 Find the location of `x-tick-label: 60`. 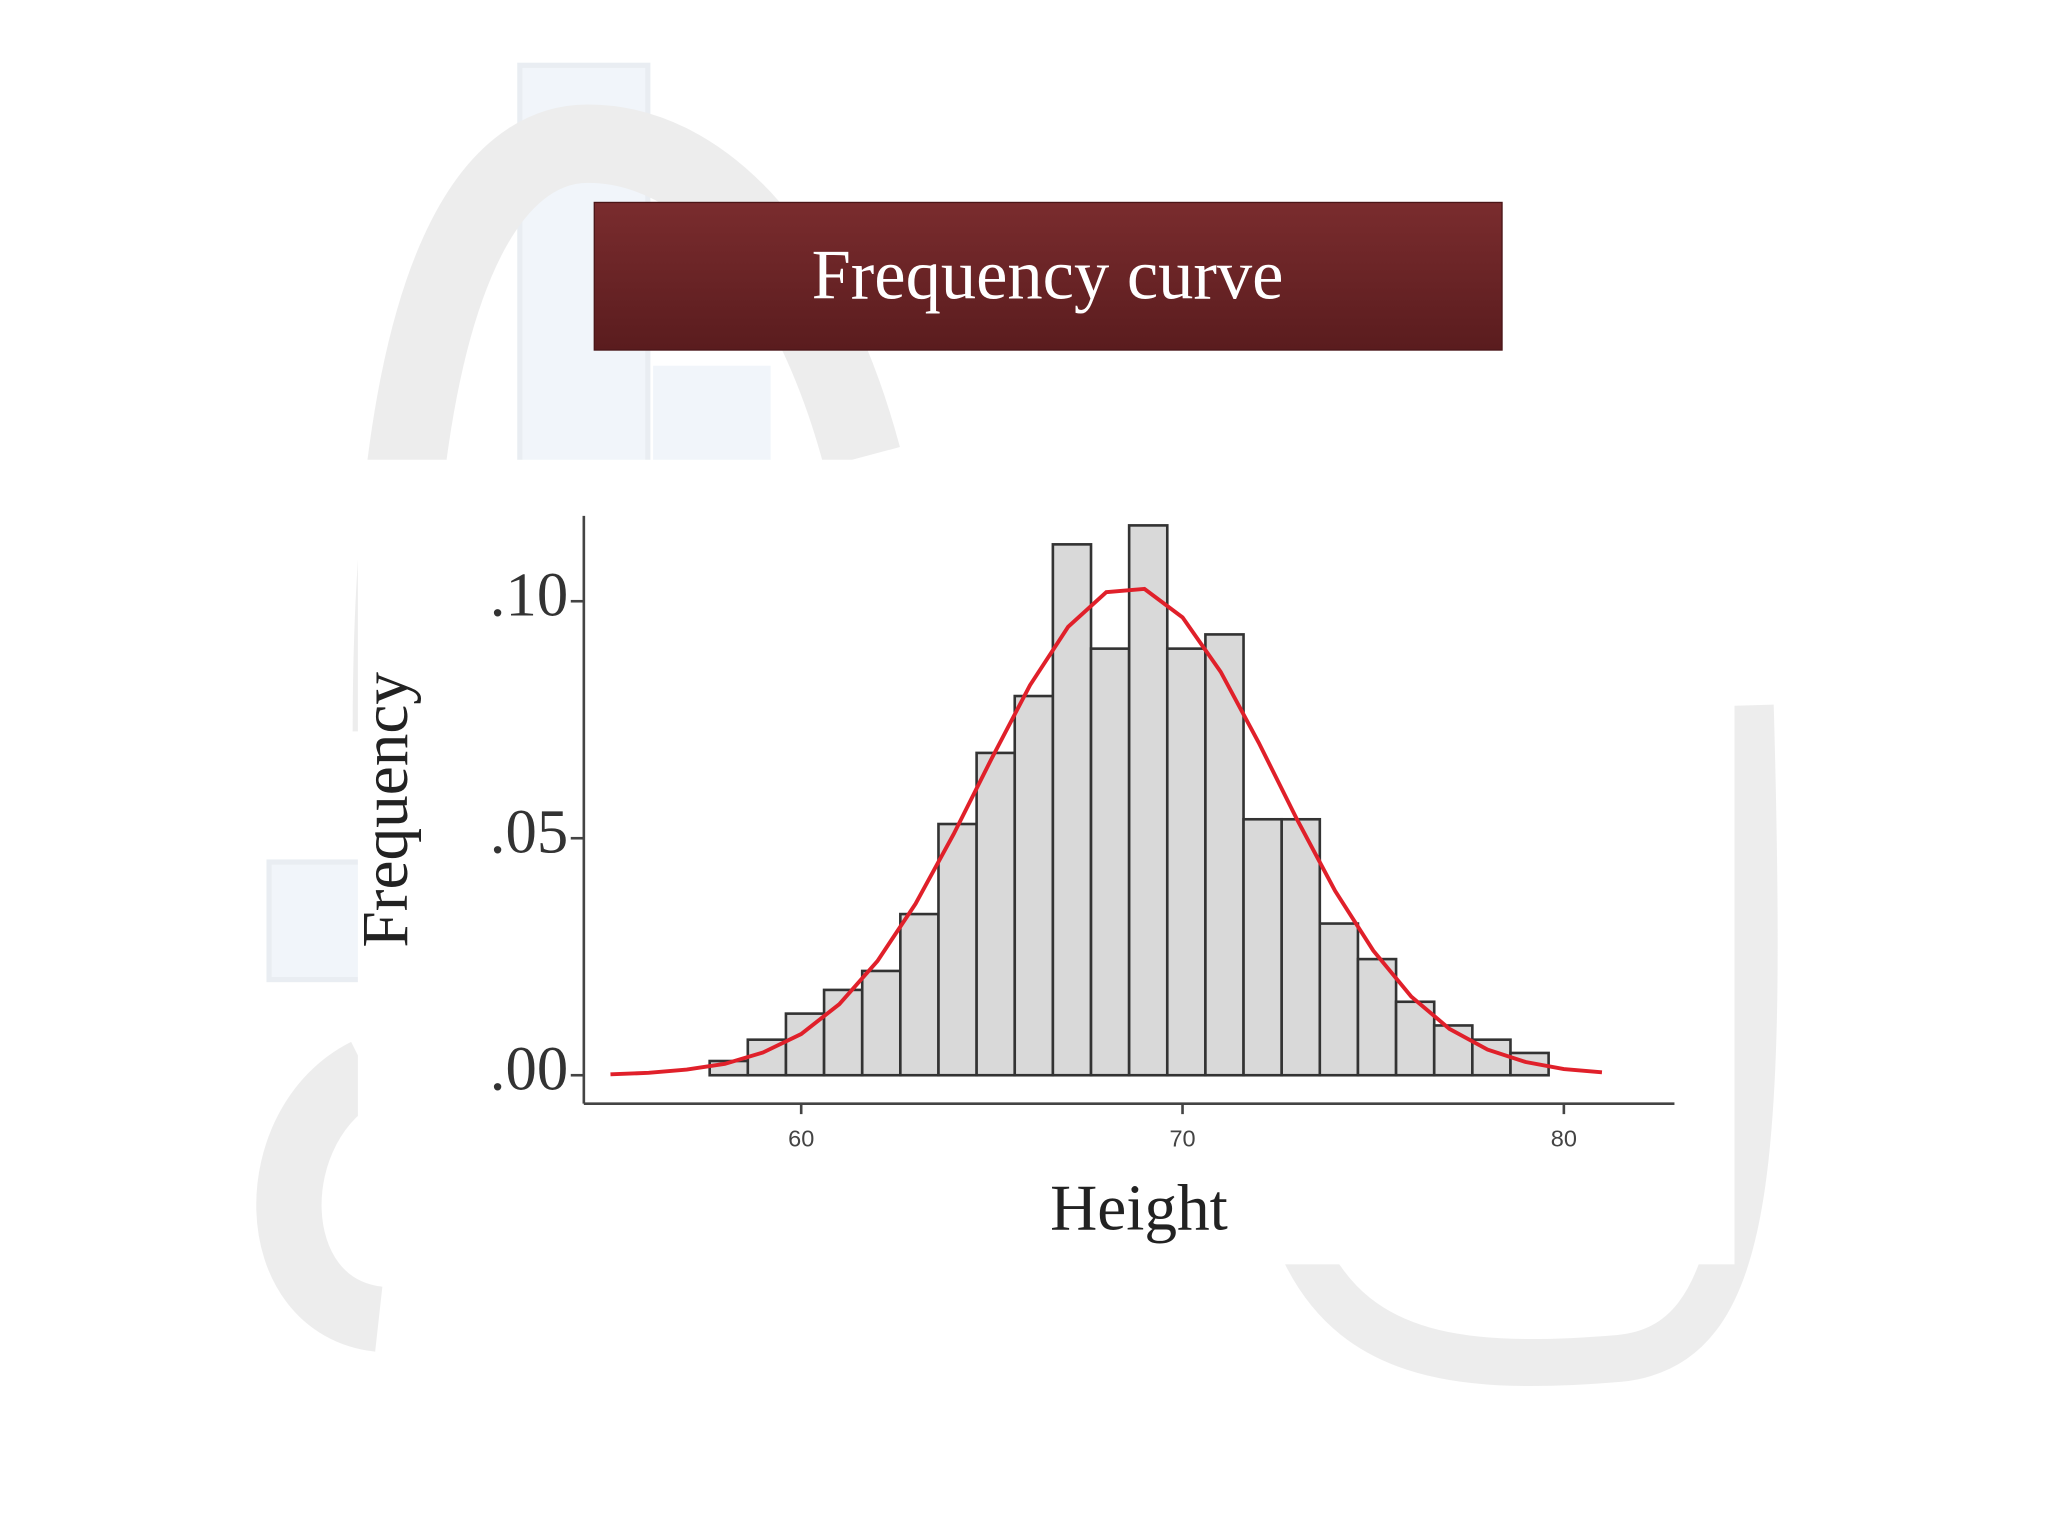

x-tick-label: 60 is located at coordinates (801, 1138).